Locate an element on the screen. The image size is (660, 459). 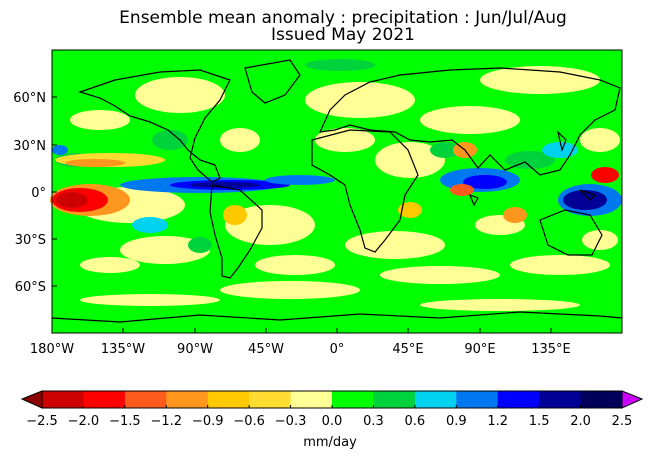
lat-label-30s: 30°S is located at coordinates (30, 240).